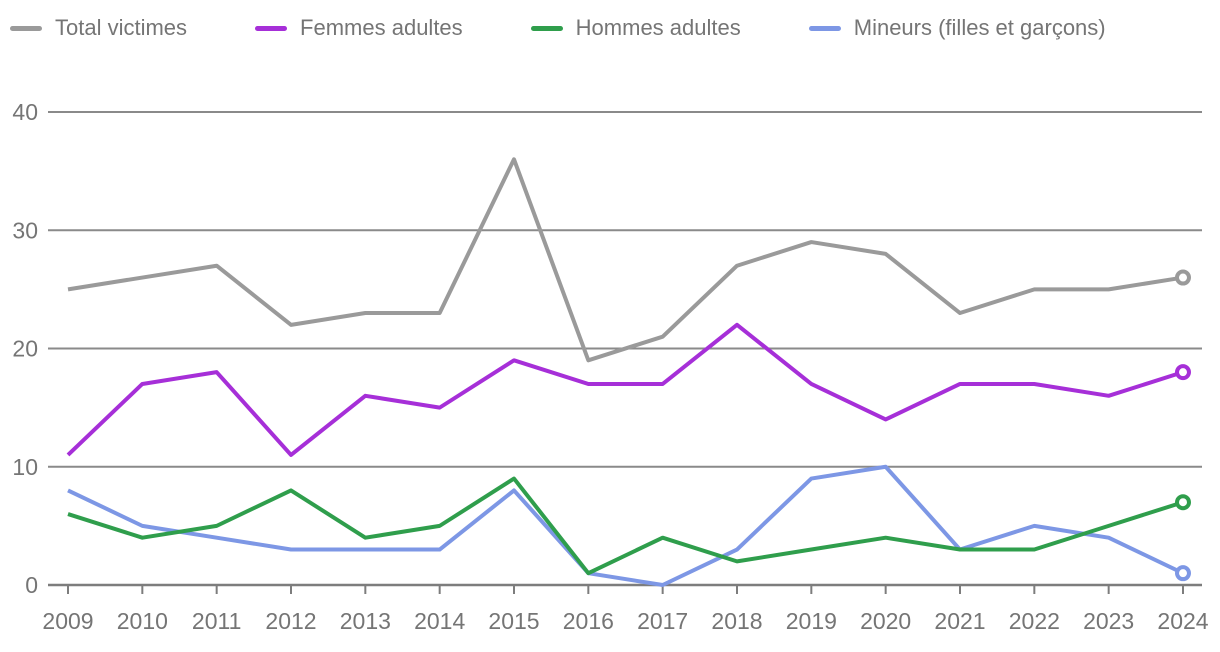 The image size is (1220, 652). I want to click on x-axis-tick-label: 2016, so click(588, 621).